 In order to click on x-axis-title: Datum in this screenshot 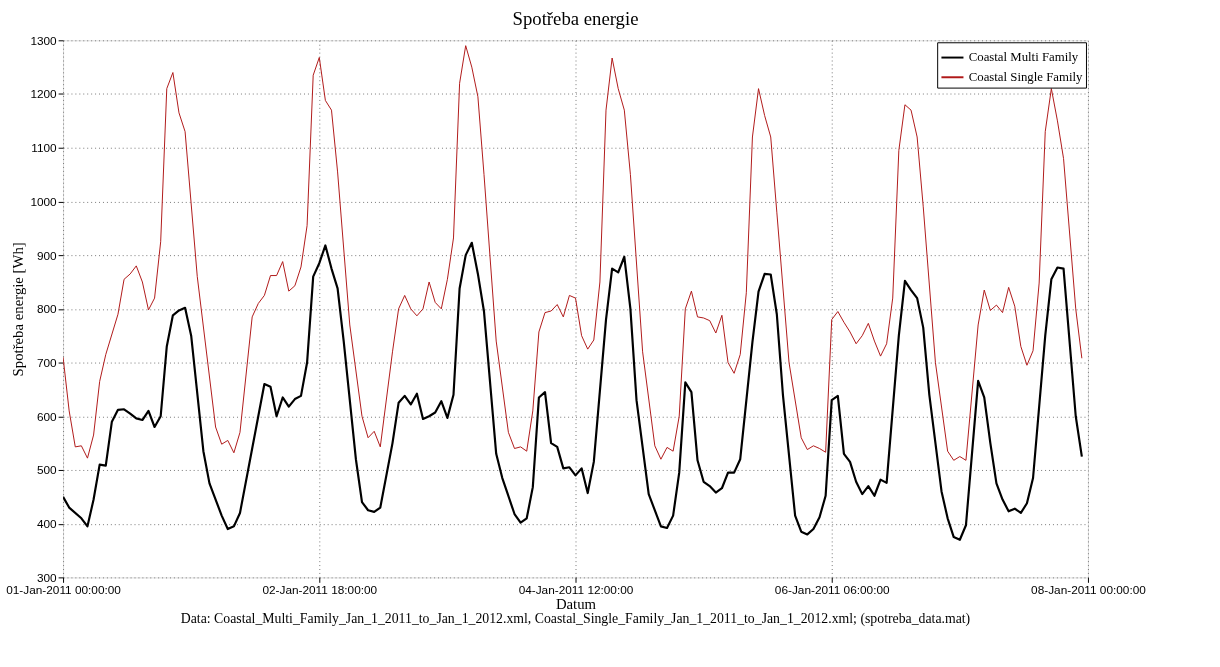, I will do `click(576, 604)`.